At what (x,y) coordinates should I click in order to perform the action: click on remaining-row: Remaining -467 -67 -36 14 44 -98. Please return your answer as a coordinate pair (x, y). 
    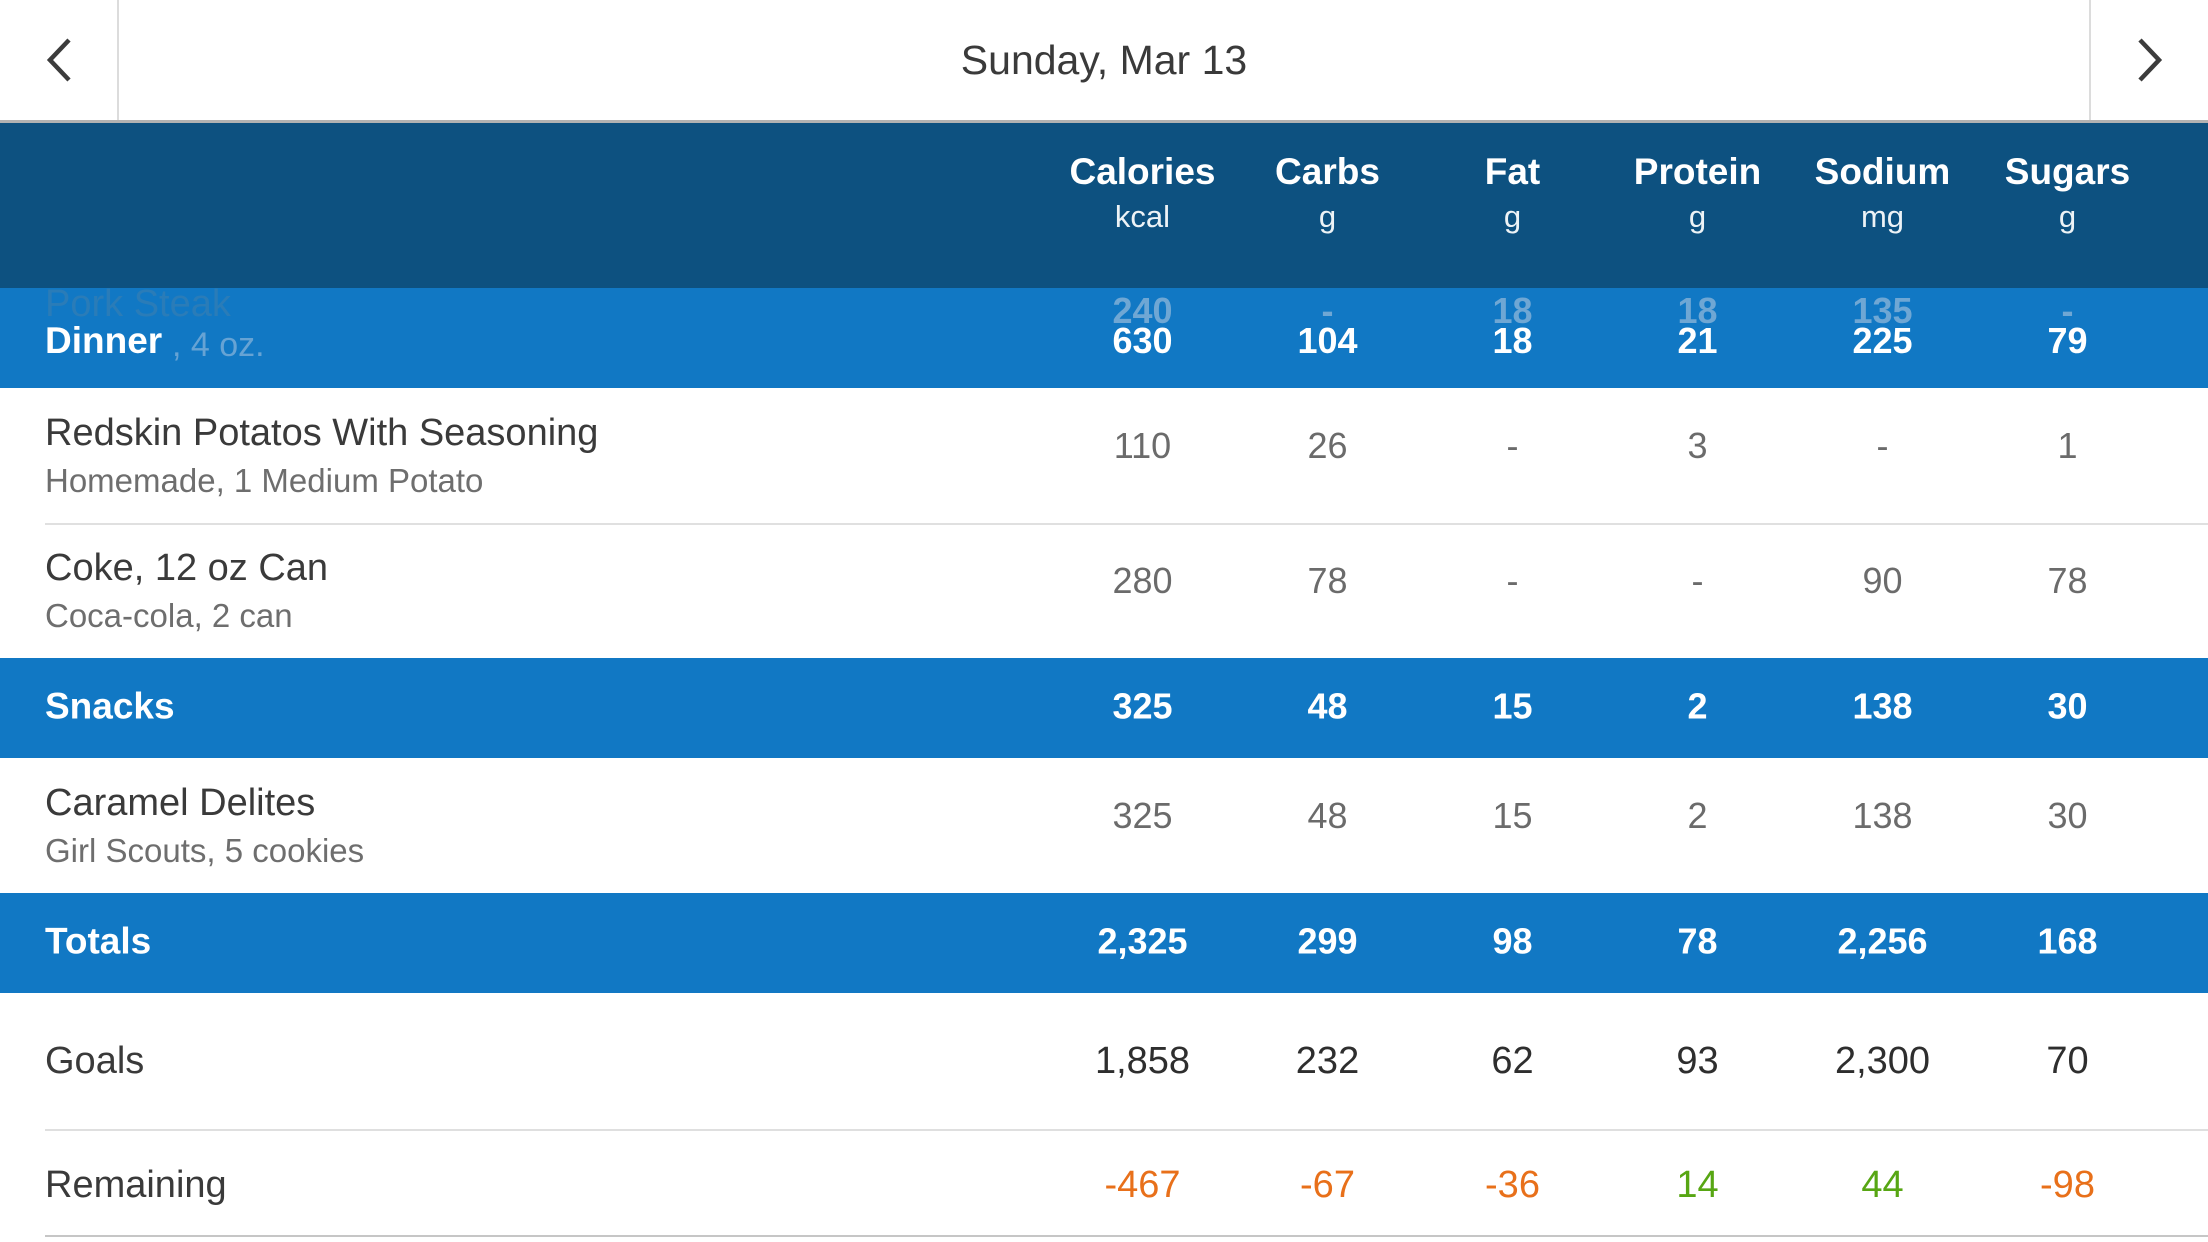
    Looking at the image, I should click on (1104, 1185).